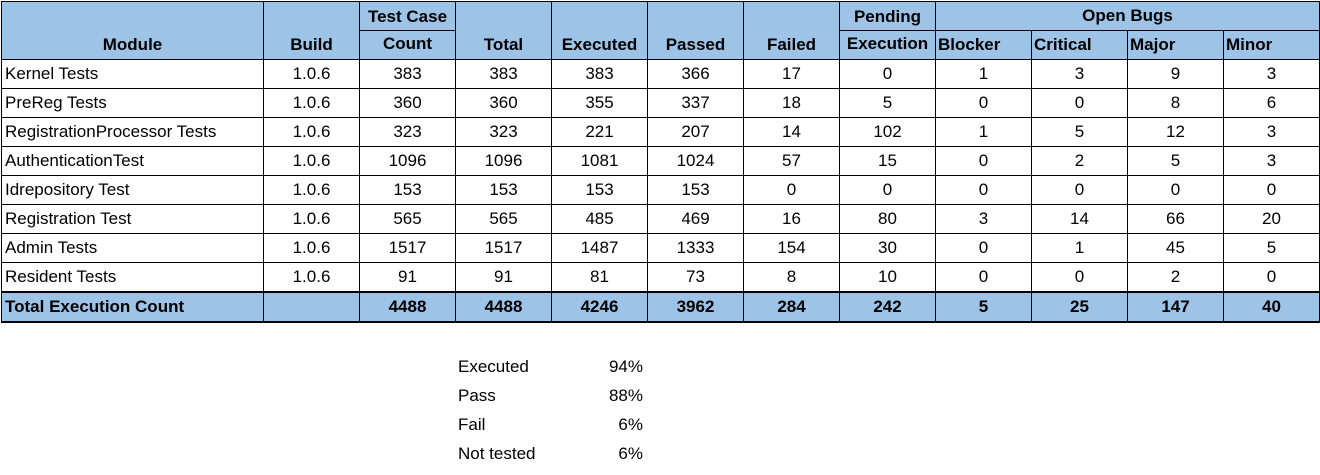 The height and width of the screenshot is (475, 1320). I want to click on cell-major: 2, so click(1175, 277).